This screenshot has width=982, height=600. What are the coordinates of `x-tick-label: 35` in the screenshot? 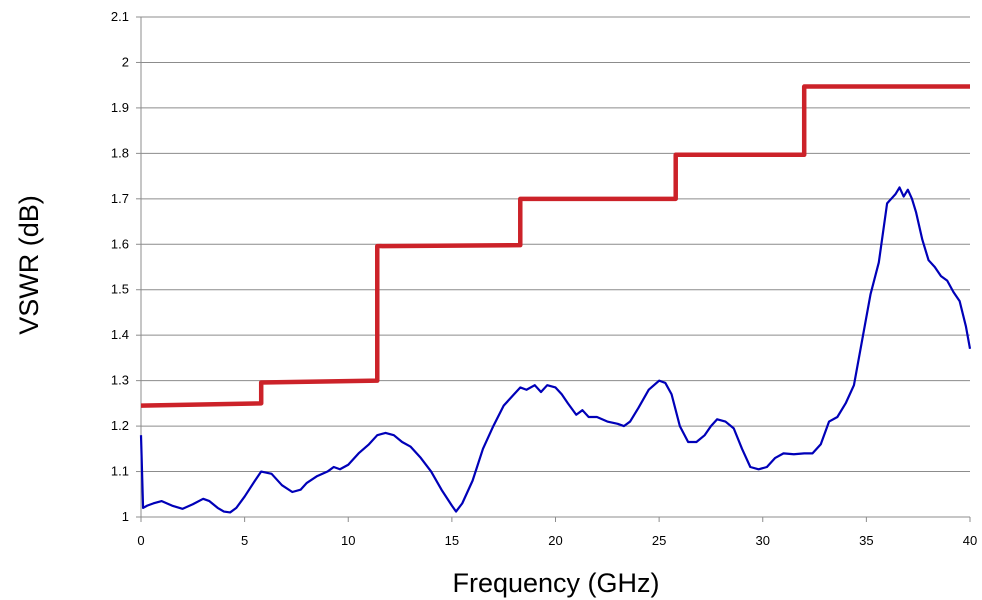 It's located at (866, 540).